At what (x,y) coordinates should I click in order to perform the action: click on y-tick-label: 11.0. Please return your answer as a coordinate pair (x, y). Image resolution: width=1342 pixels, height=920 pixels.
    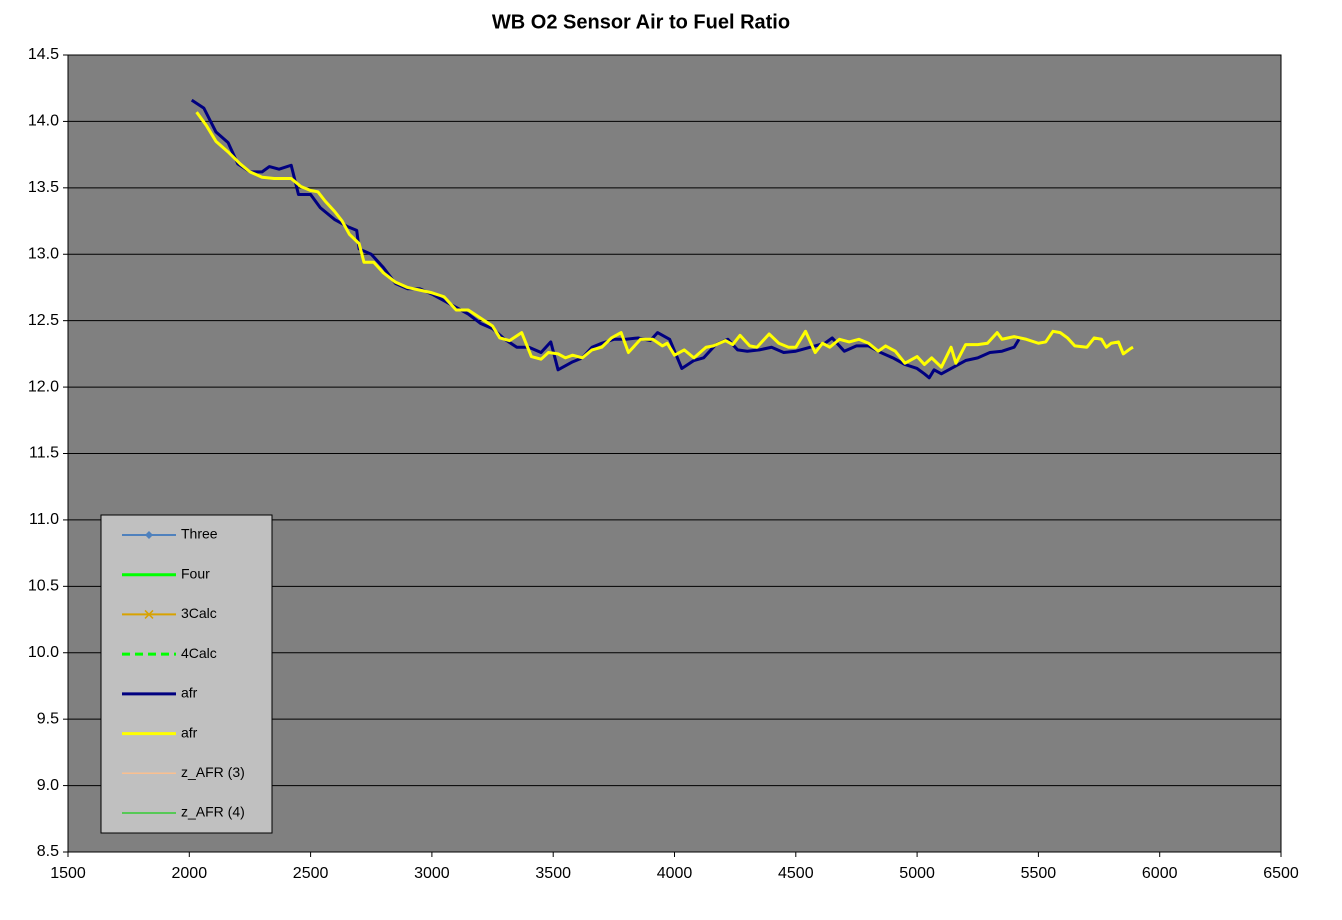
    Looking at the image, I should click on (44, 519).